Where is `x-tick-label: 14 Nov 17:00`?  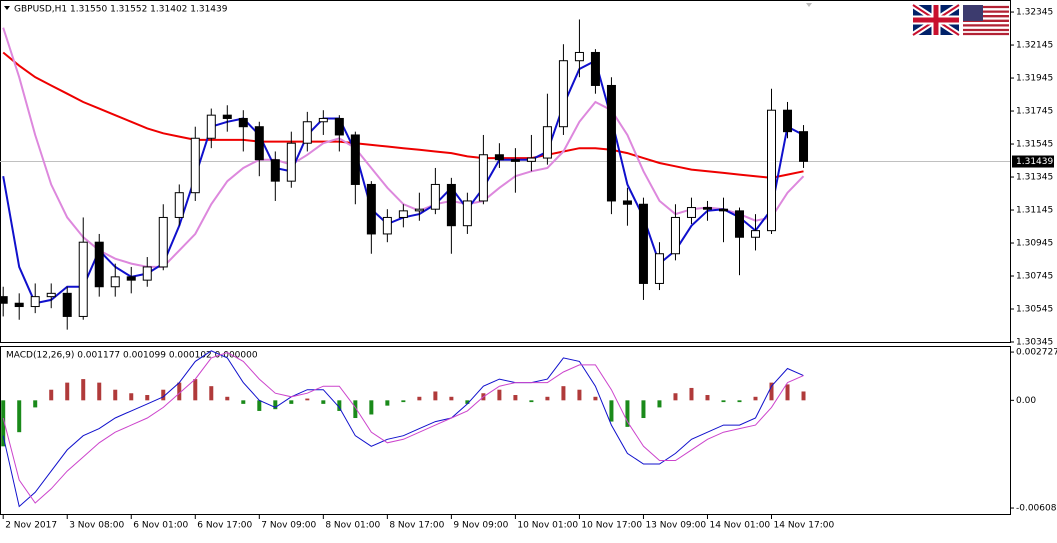
x-tick-label: 14 Nov 17:00 is located at coordinates (804, 526).